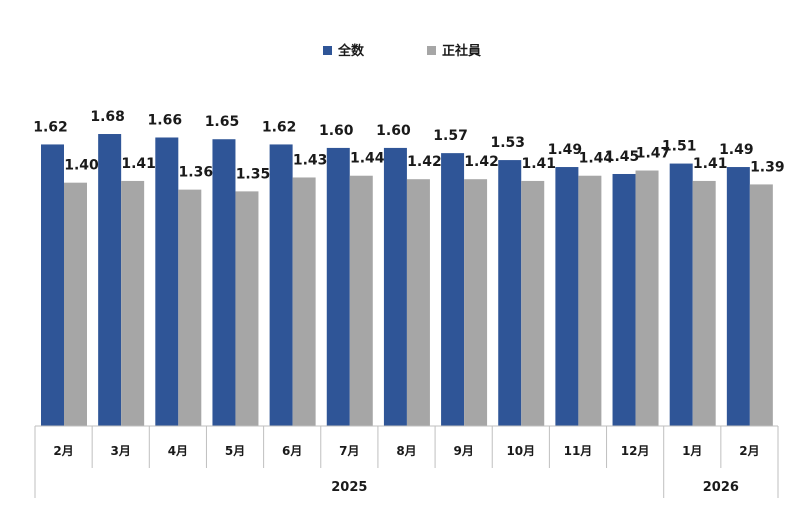 The height and width of the screenshot is (532, 800). I want to click on x-tick-label-10: 12月, so click(635, 451).